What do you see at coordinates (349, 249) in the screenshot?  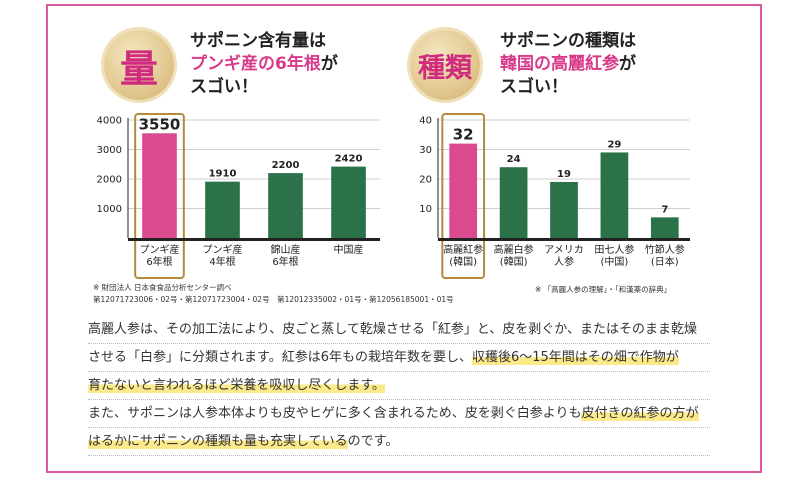 I see `x-tick-label: 中国産` at bounding box center [349, 249].